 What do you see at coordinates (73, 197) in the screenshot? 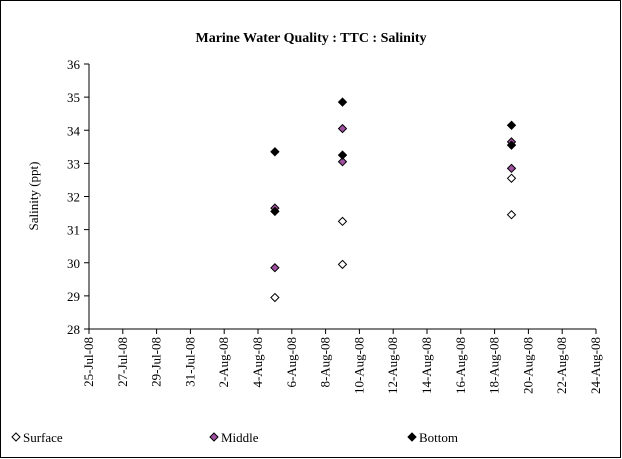
I see `y-tick-label: 32` at bounding box center [73, 197].